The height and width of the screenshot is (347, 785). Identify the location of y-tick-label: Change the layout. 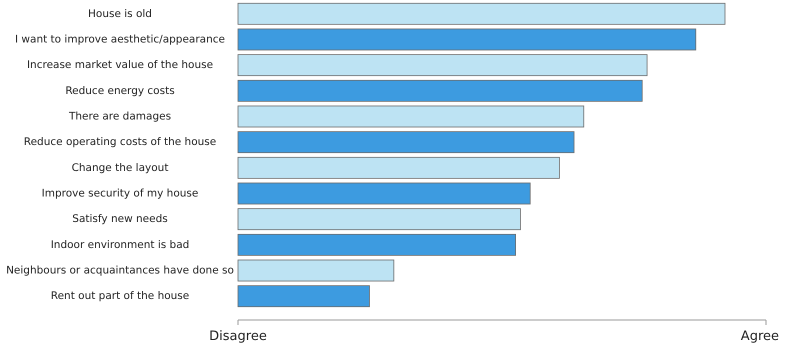
(120, 168).